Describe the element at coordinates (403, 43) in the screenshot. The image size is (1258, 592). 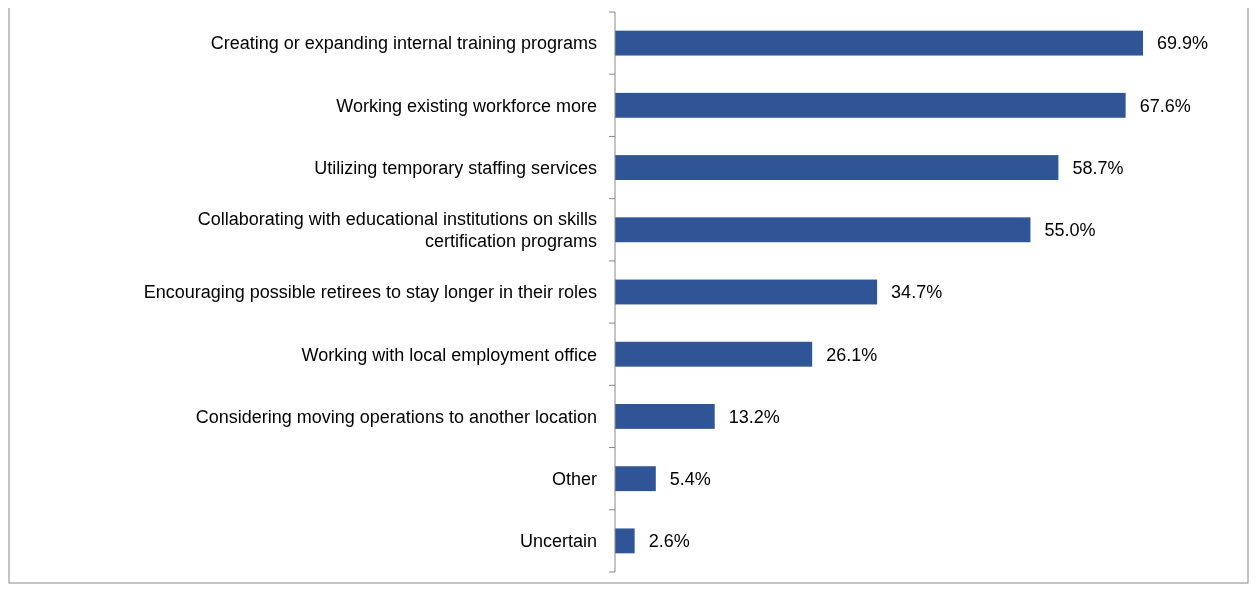
I see `y-tick-label: Creating or expanding internal training programs` at that location.